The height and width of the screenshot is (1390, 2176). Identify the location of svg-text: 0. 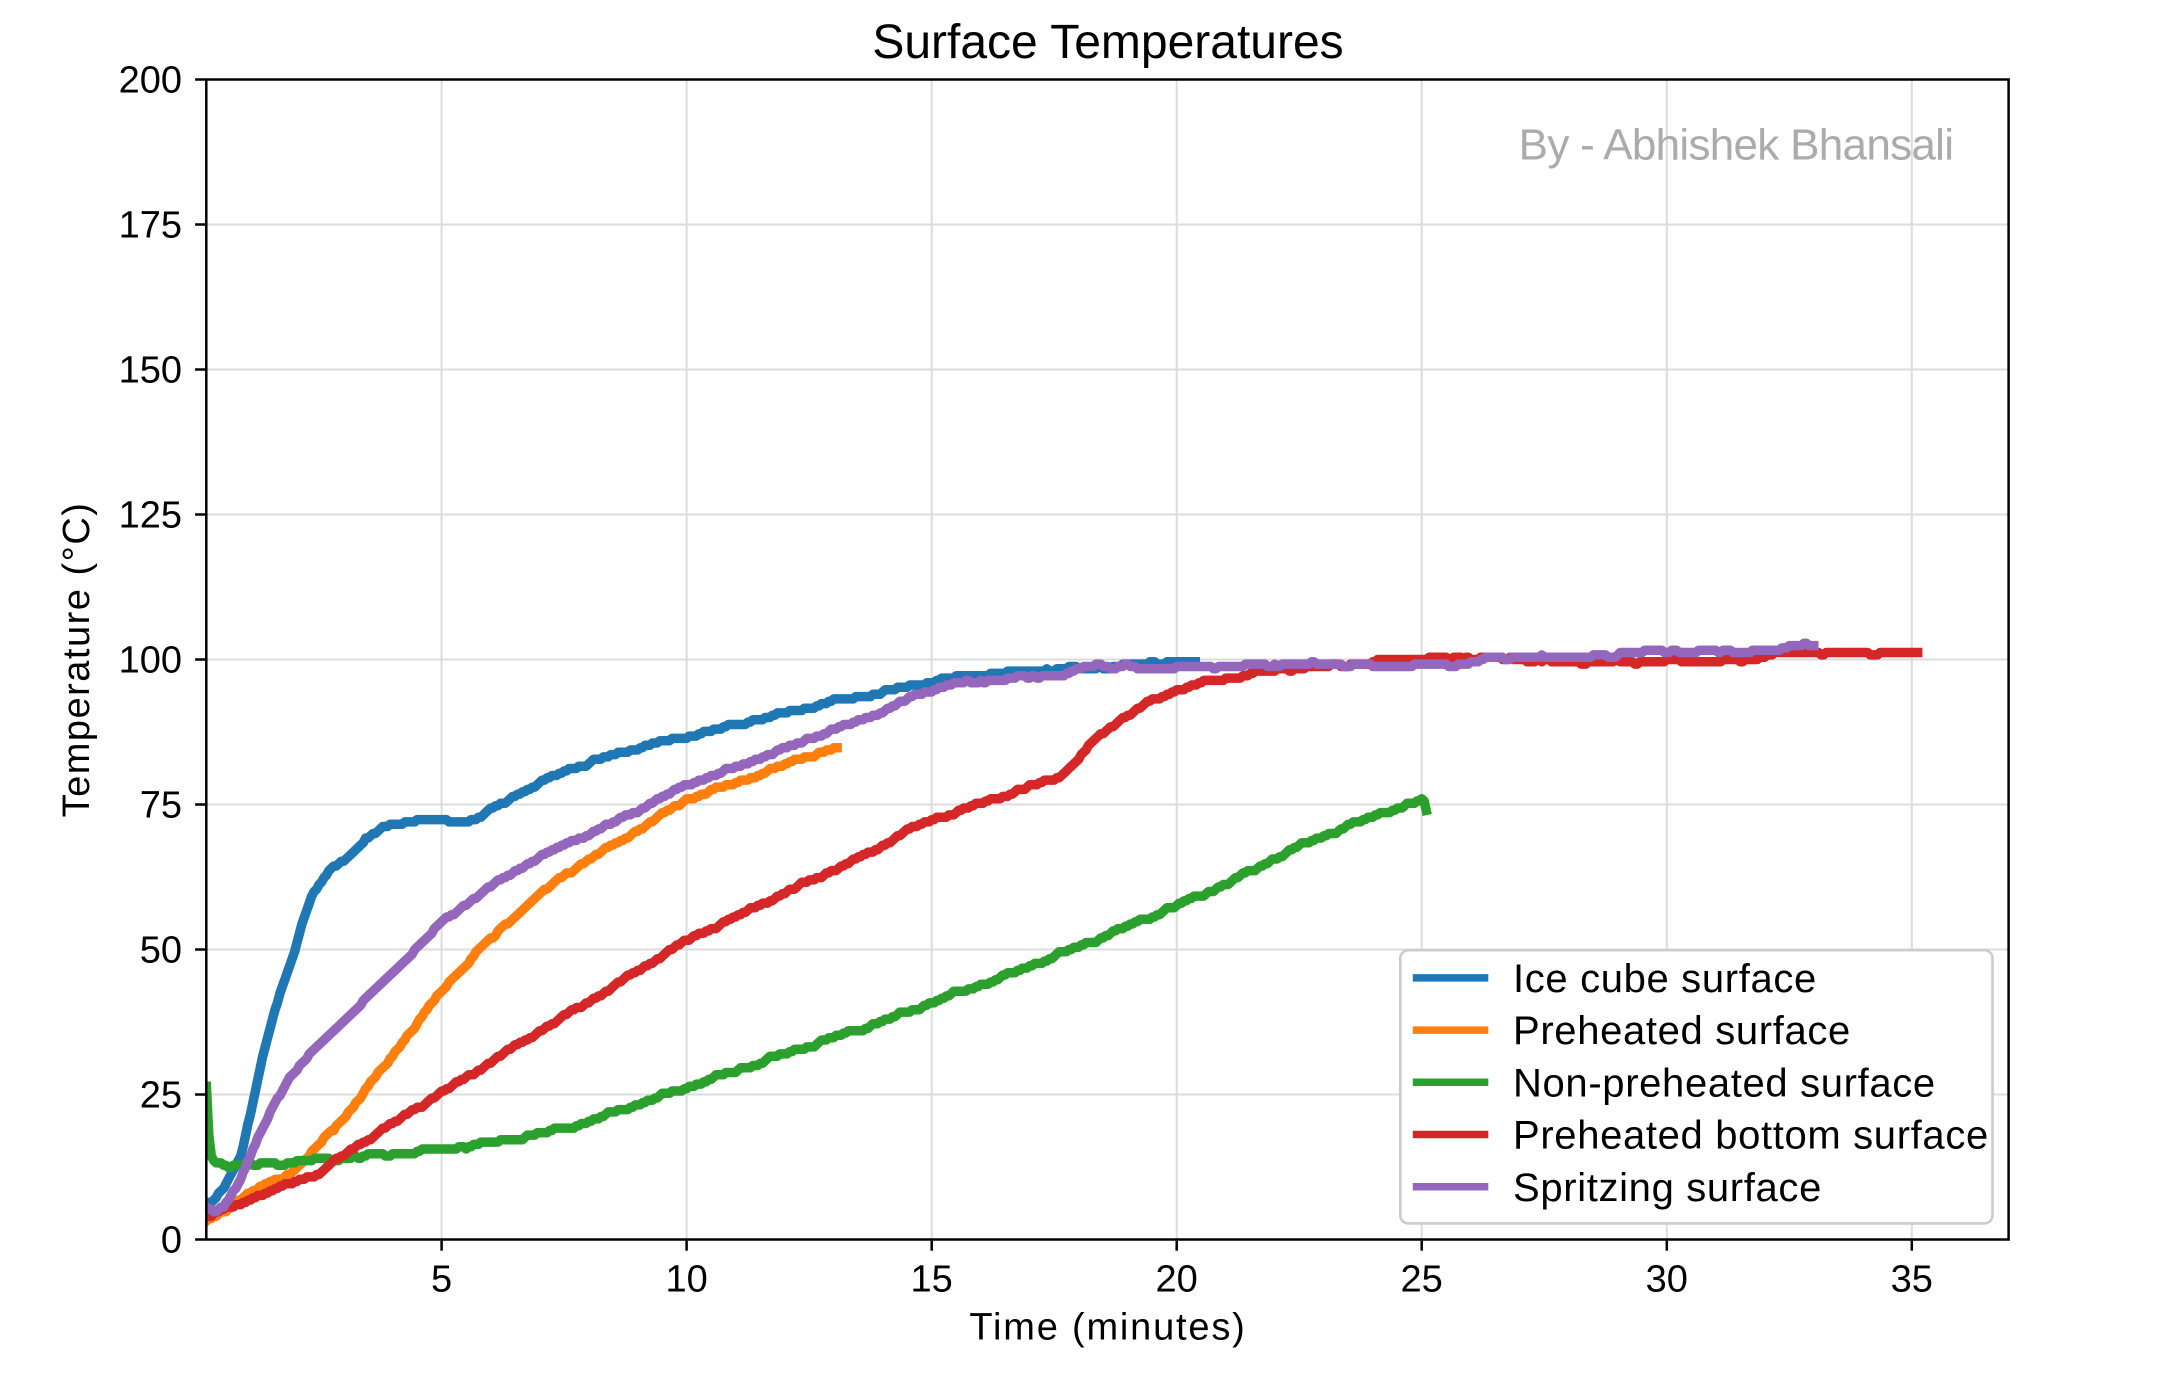
(171, 1241).